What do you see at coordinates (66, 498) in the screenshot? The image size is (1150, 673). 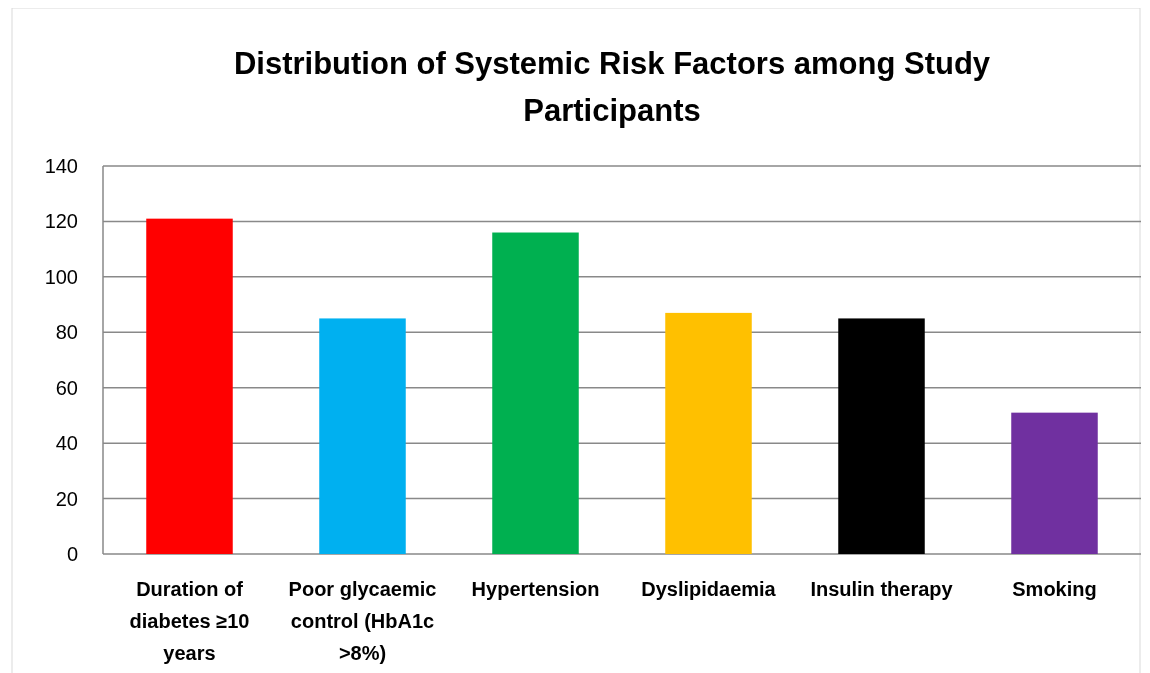 I see `y-tick-label: 20` at bounding box center [66, 498].